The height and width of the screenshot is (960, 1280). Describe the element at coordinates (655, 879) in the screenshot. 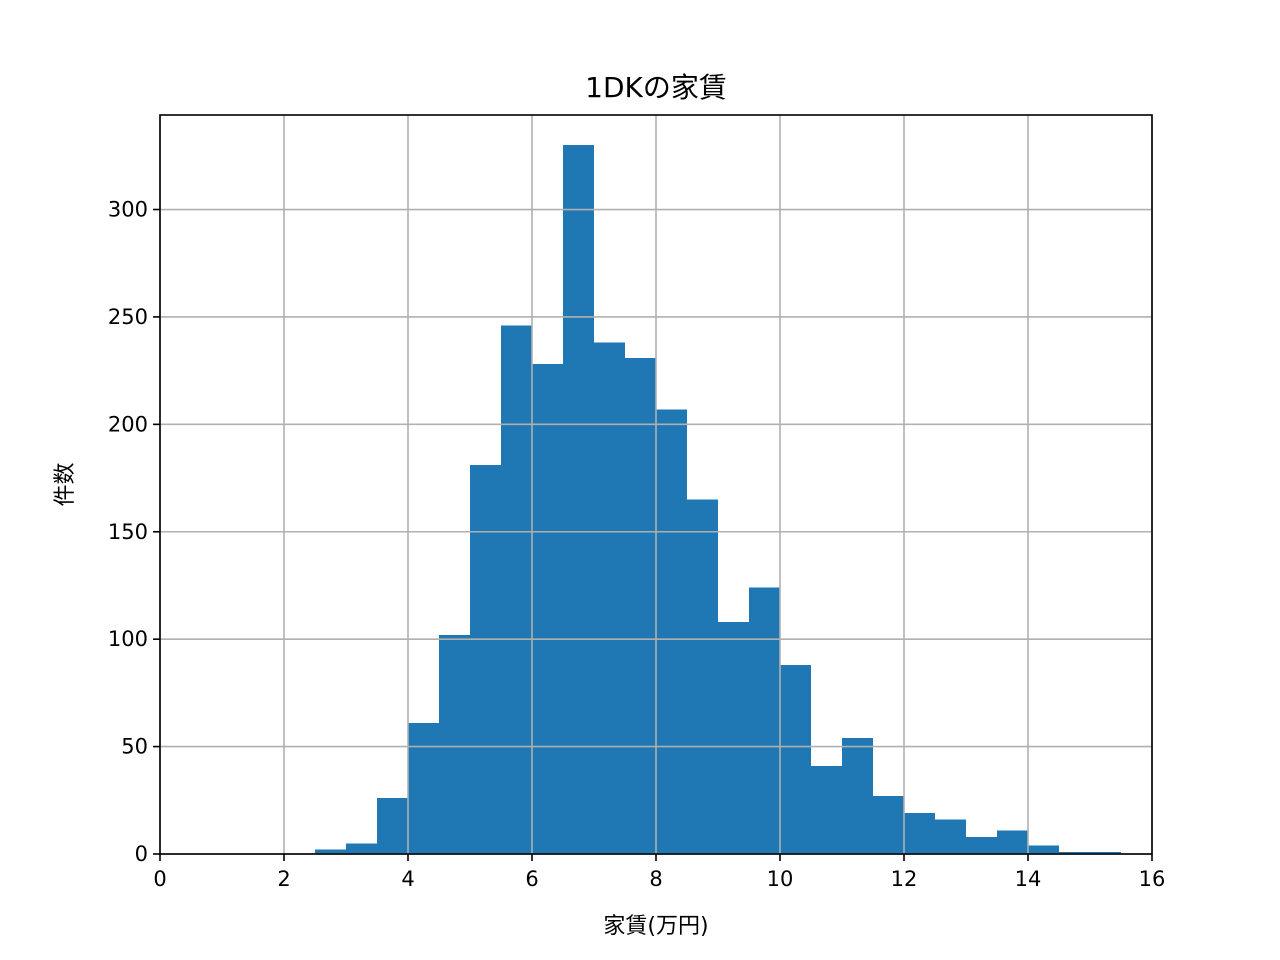

I see `x-tick-label-4: 8` at that location.